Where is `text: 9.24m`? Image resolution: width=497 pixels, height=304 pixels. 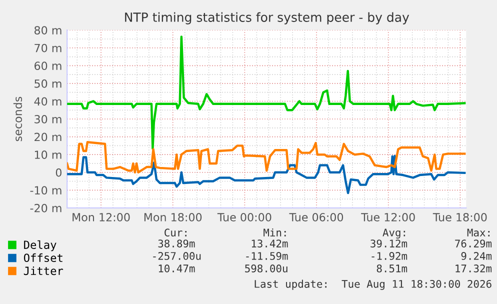
text: 9.24m is located at coordinates (476, 256).